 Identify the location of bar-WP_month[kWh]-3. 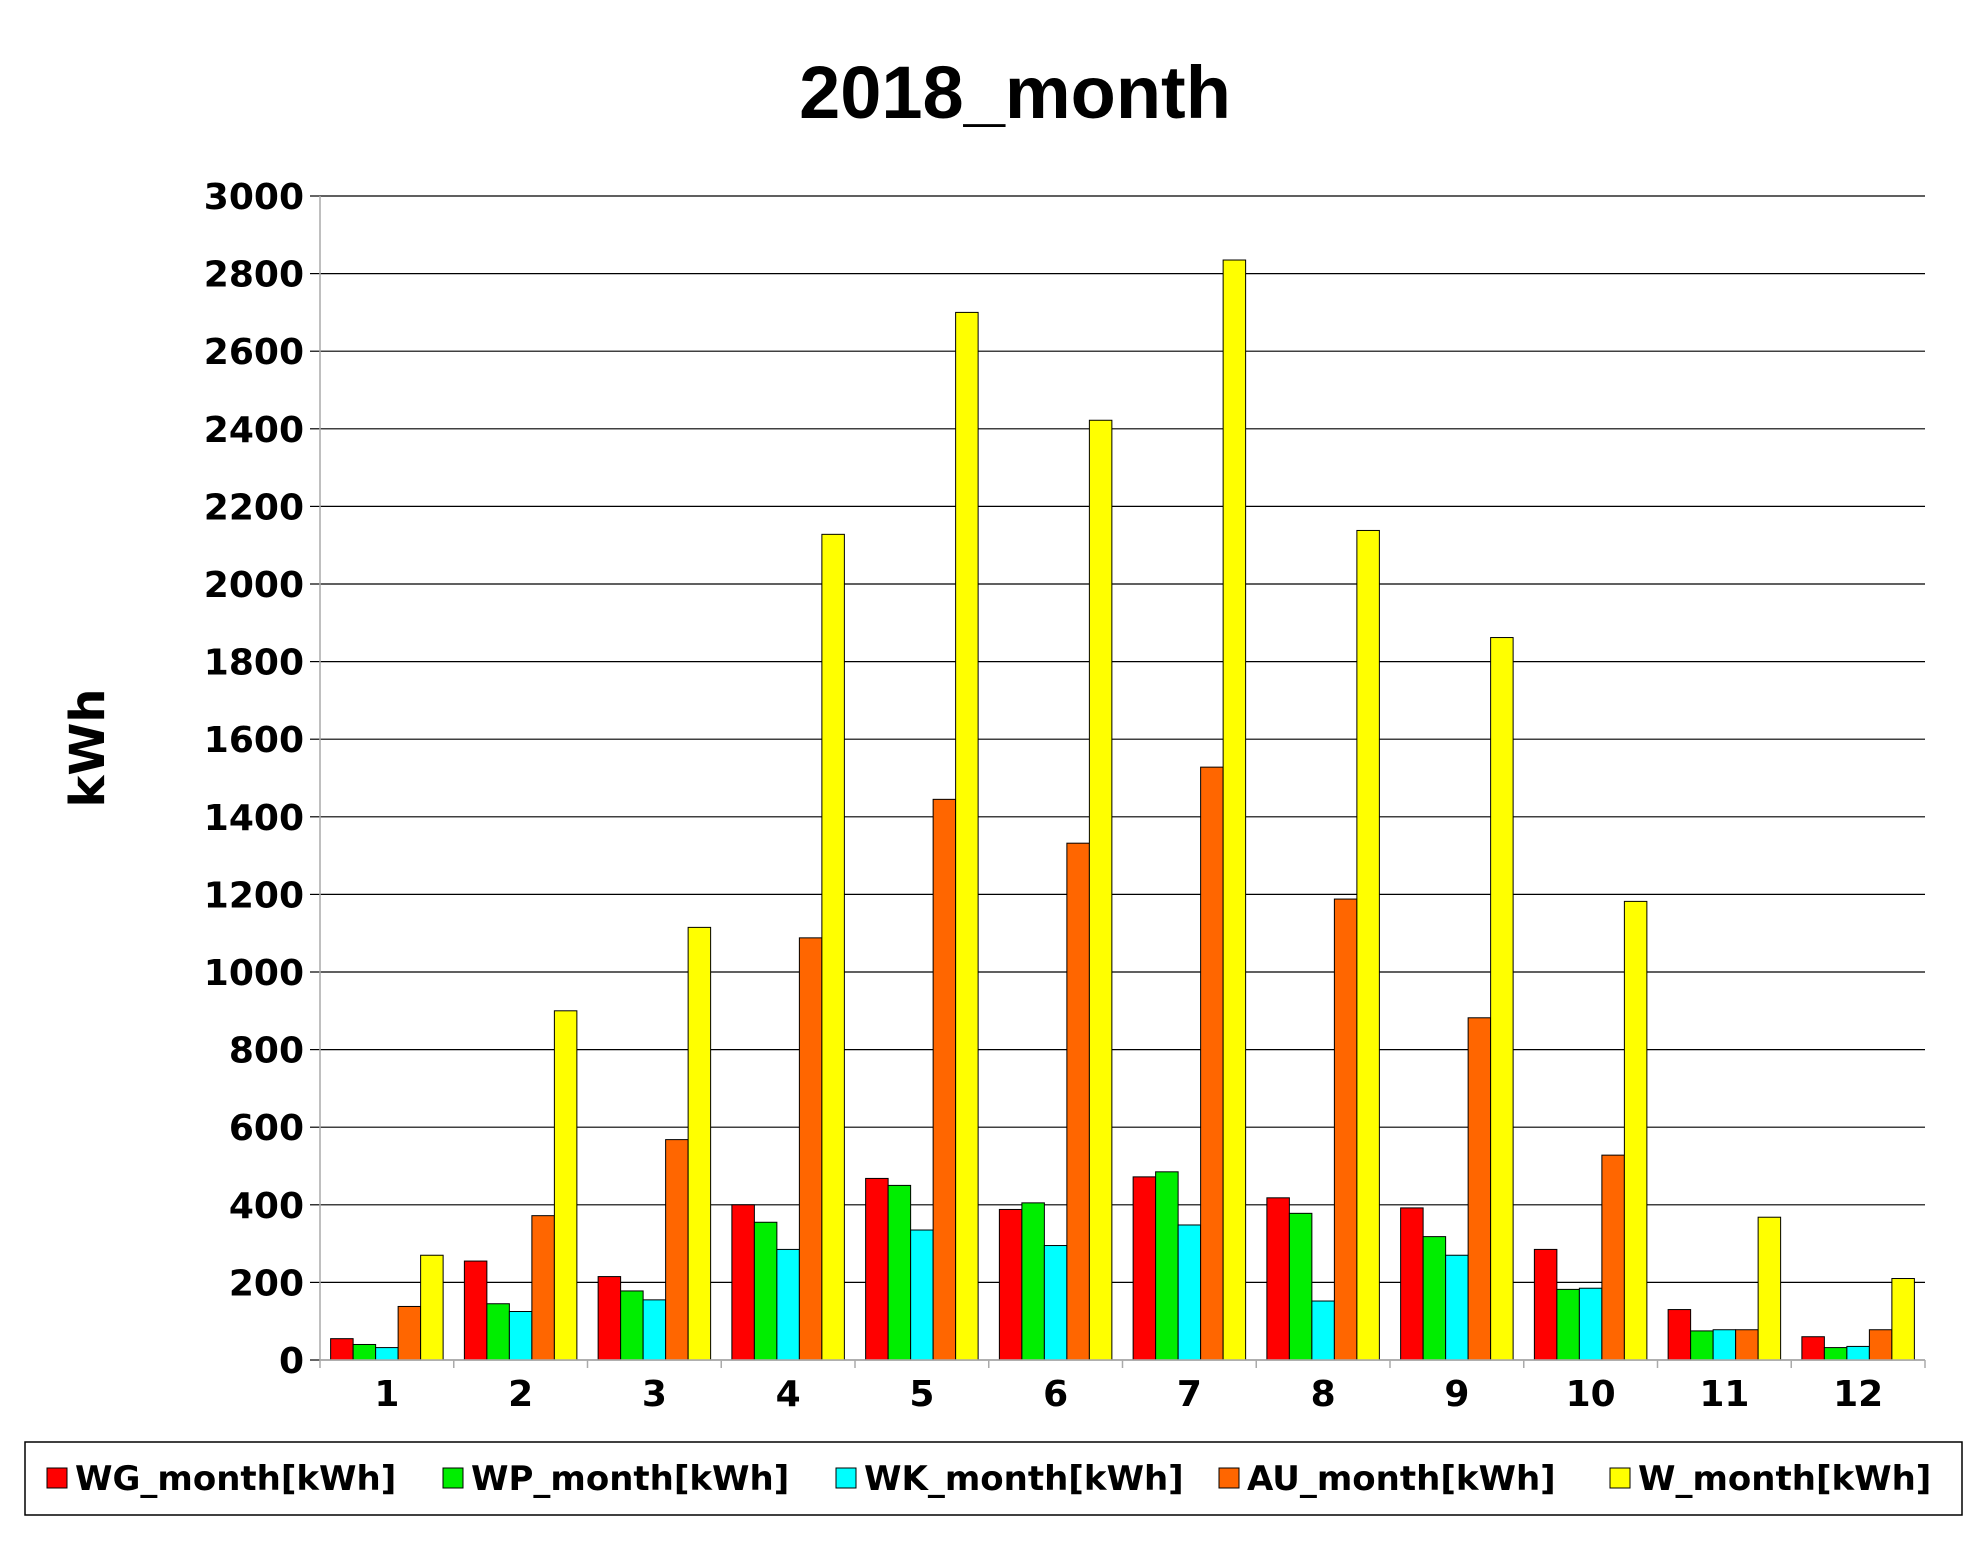
(632, 1325).